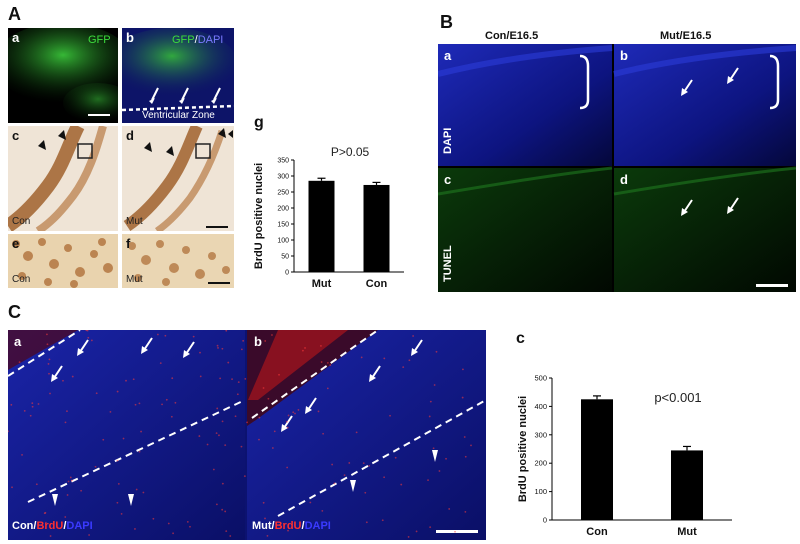  Describe the element at coordinates (520, 338) in the screenshot. I see `panel-Cc-letter: c` at that location.